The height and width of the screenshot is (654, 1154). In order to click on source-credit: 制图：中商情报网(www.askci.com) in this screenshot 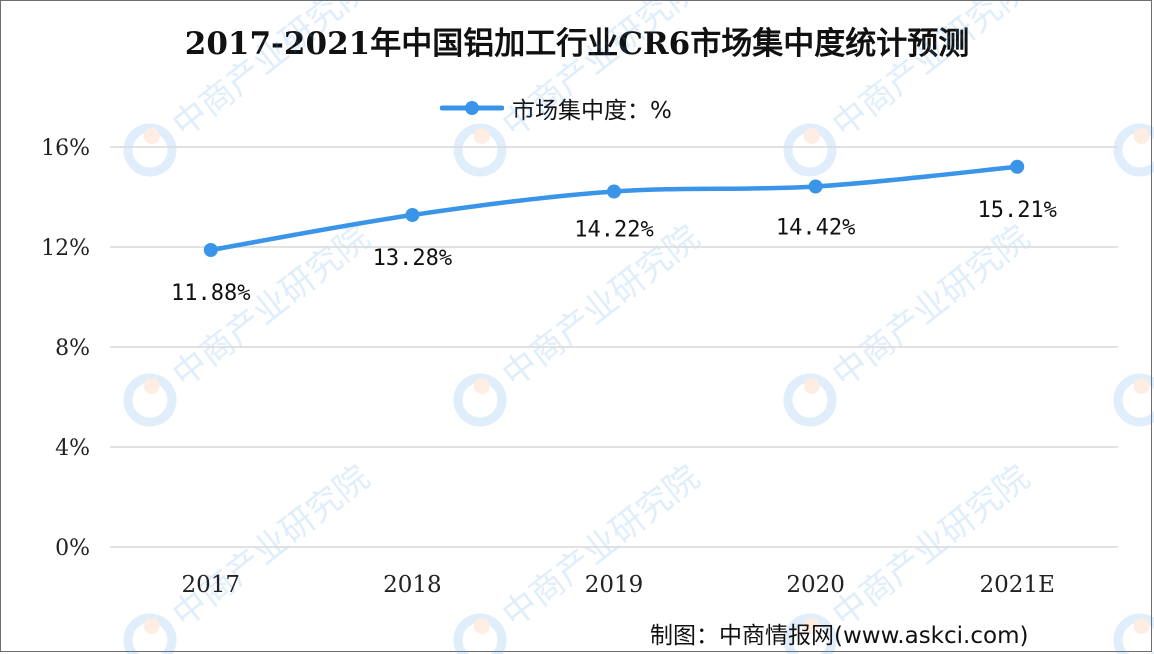, I will do `click(839, 636)`.